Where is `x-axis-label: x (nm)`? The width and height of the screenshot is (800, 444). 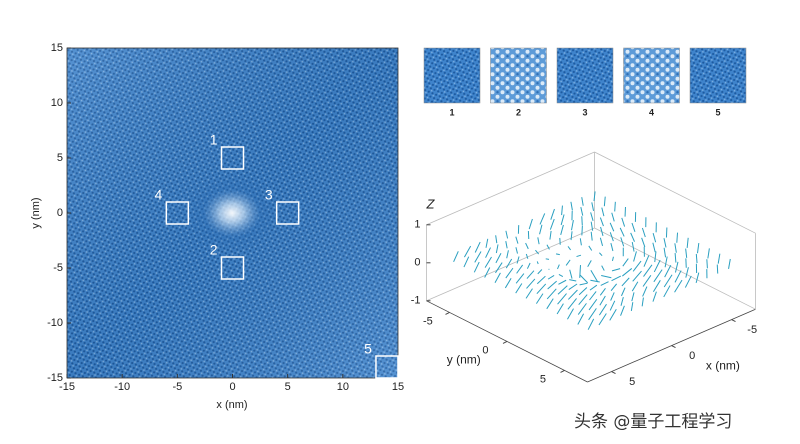 x-axis-label: x (nm) is located at coordinates (231, 405).